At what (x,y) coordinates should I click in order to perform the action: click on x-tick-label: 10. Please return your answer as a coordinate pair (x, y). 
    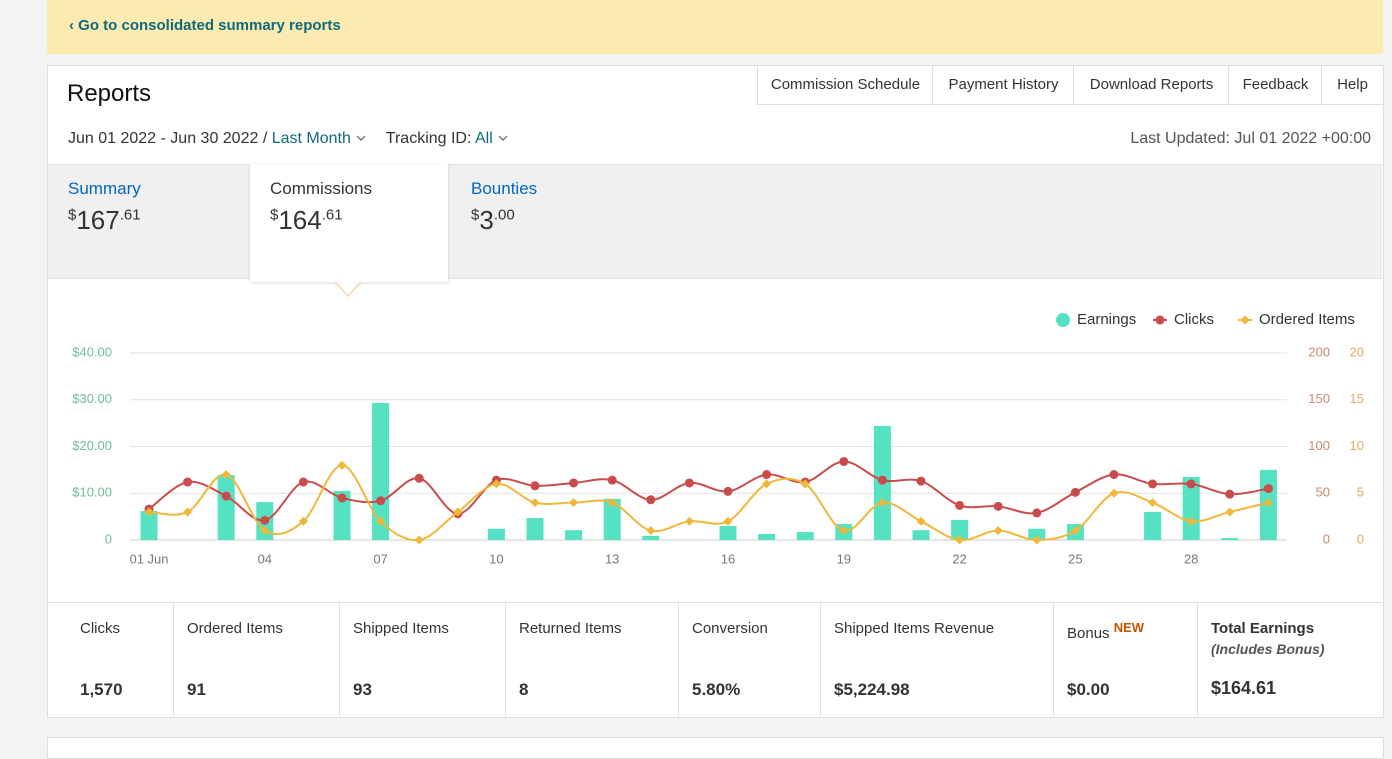
    Looking at the image, I should click on (496, 558).